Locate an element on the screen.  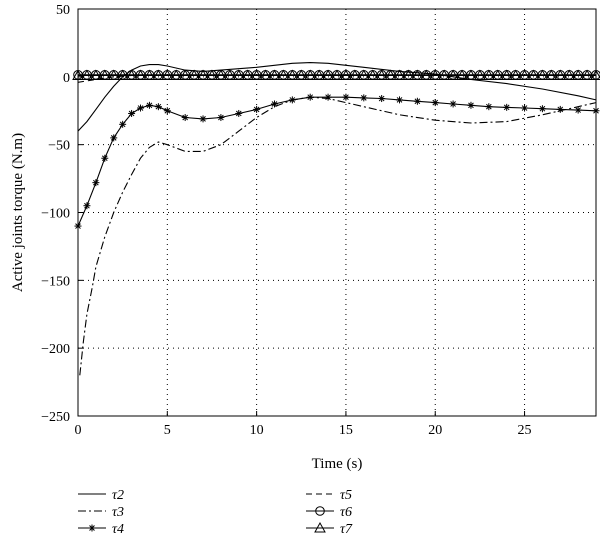
legend-marker is located at coordinates (320, 527).